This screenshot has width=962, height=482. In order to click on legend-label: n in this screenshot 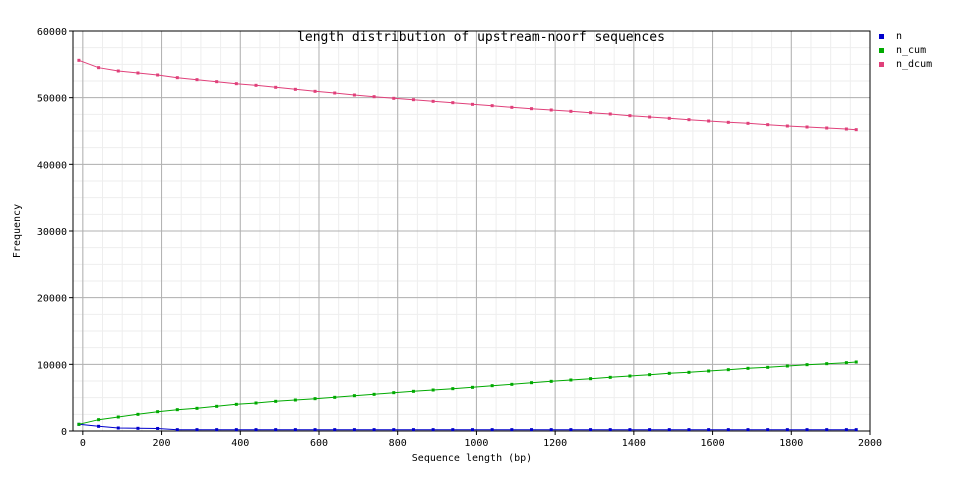, I will do `click(899, 36)`.